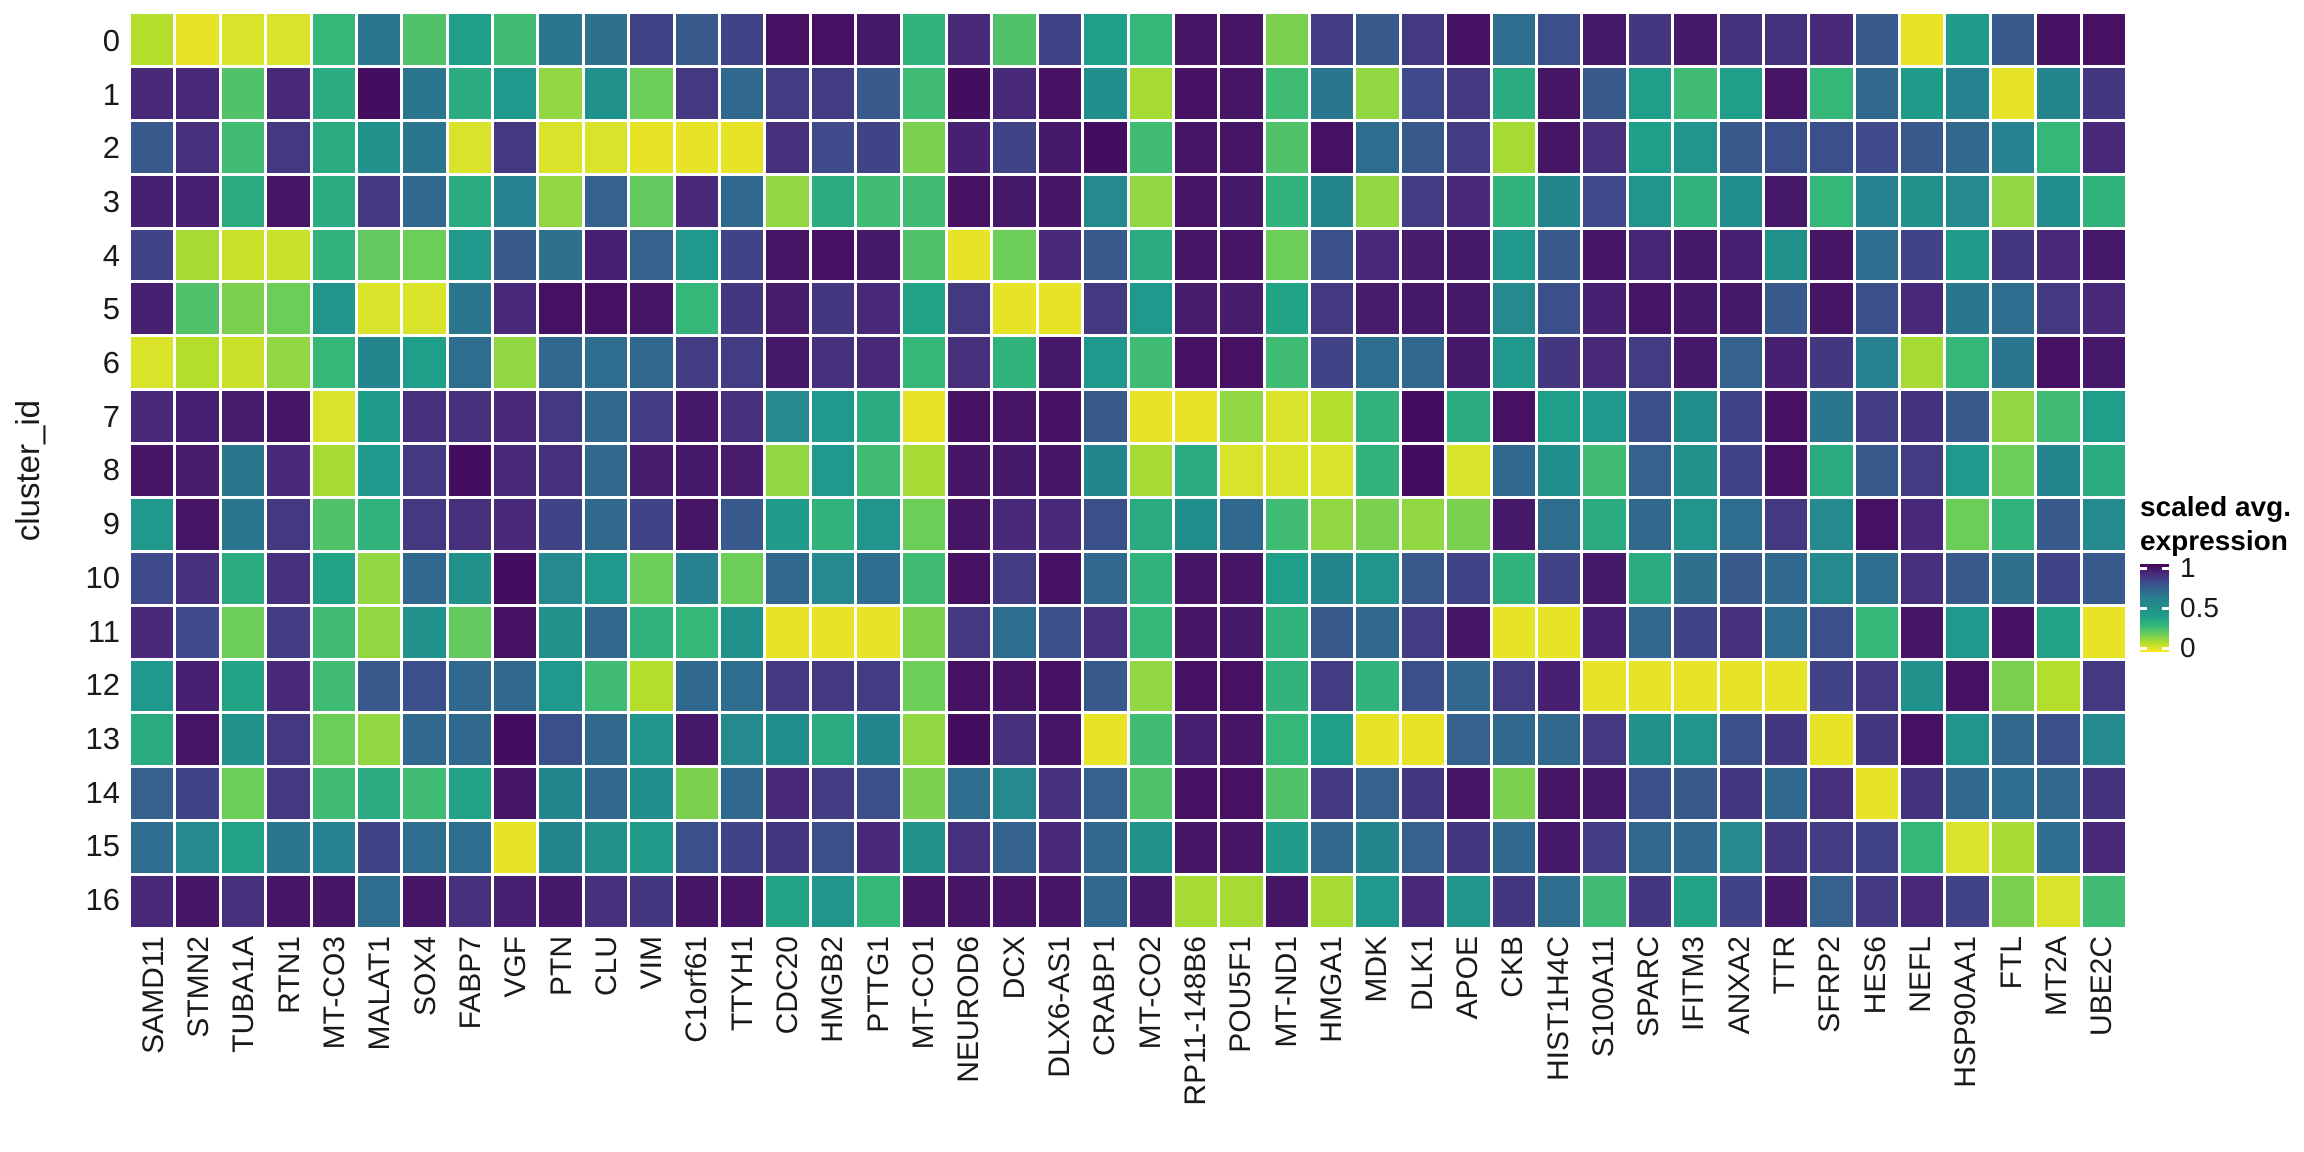 This screenshot has height=1152, width=2304. I want to click on x-tick-label: TTR, so click(1785, 965).